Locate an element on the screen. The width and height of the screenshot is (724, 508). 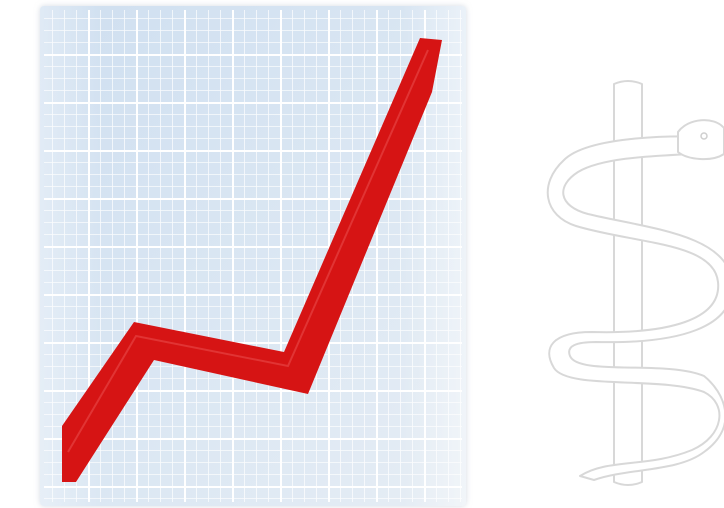
staff-rod is located at coordinates (628, 283).